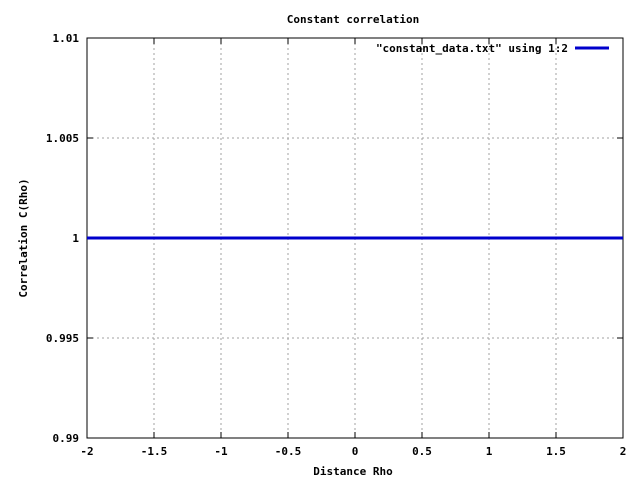 The height and width of the screenshot is (480, 640). Describe the element at coordinates (66, 438) in the screenshot. I see `y-tick-label: 0.99` at that location.